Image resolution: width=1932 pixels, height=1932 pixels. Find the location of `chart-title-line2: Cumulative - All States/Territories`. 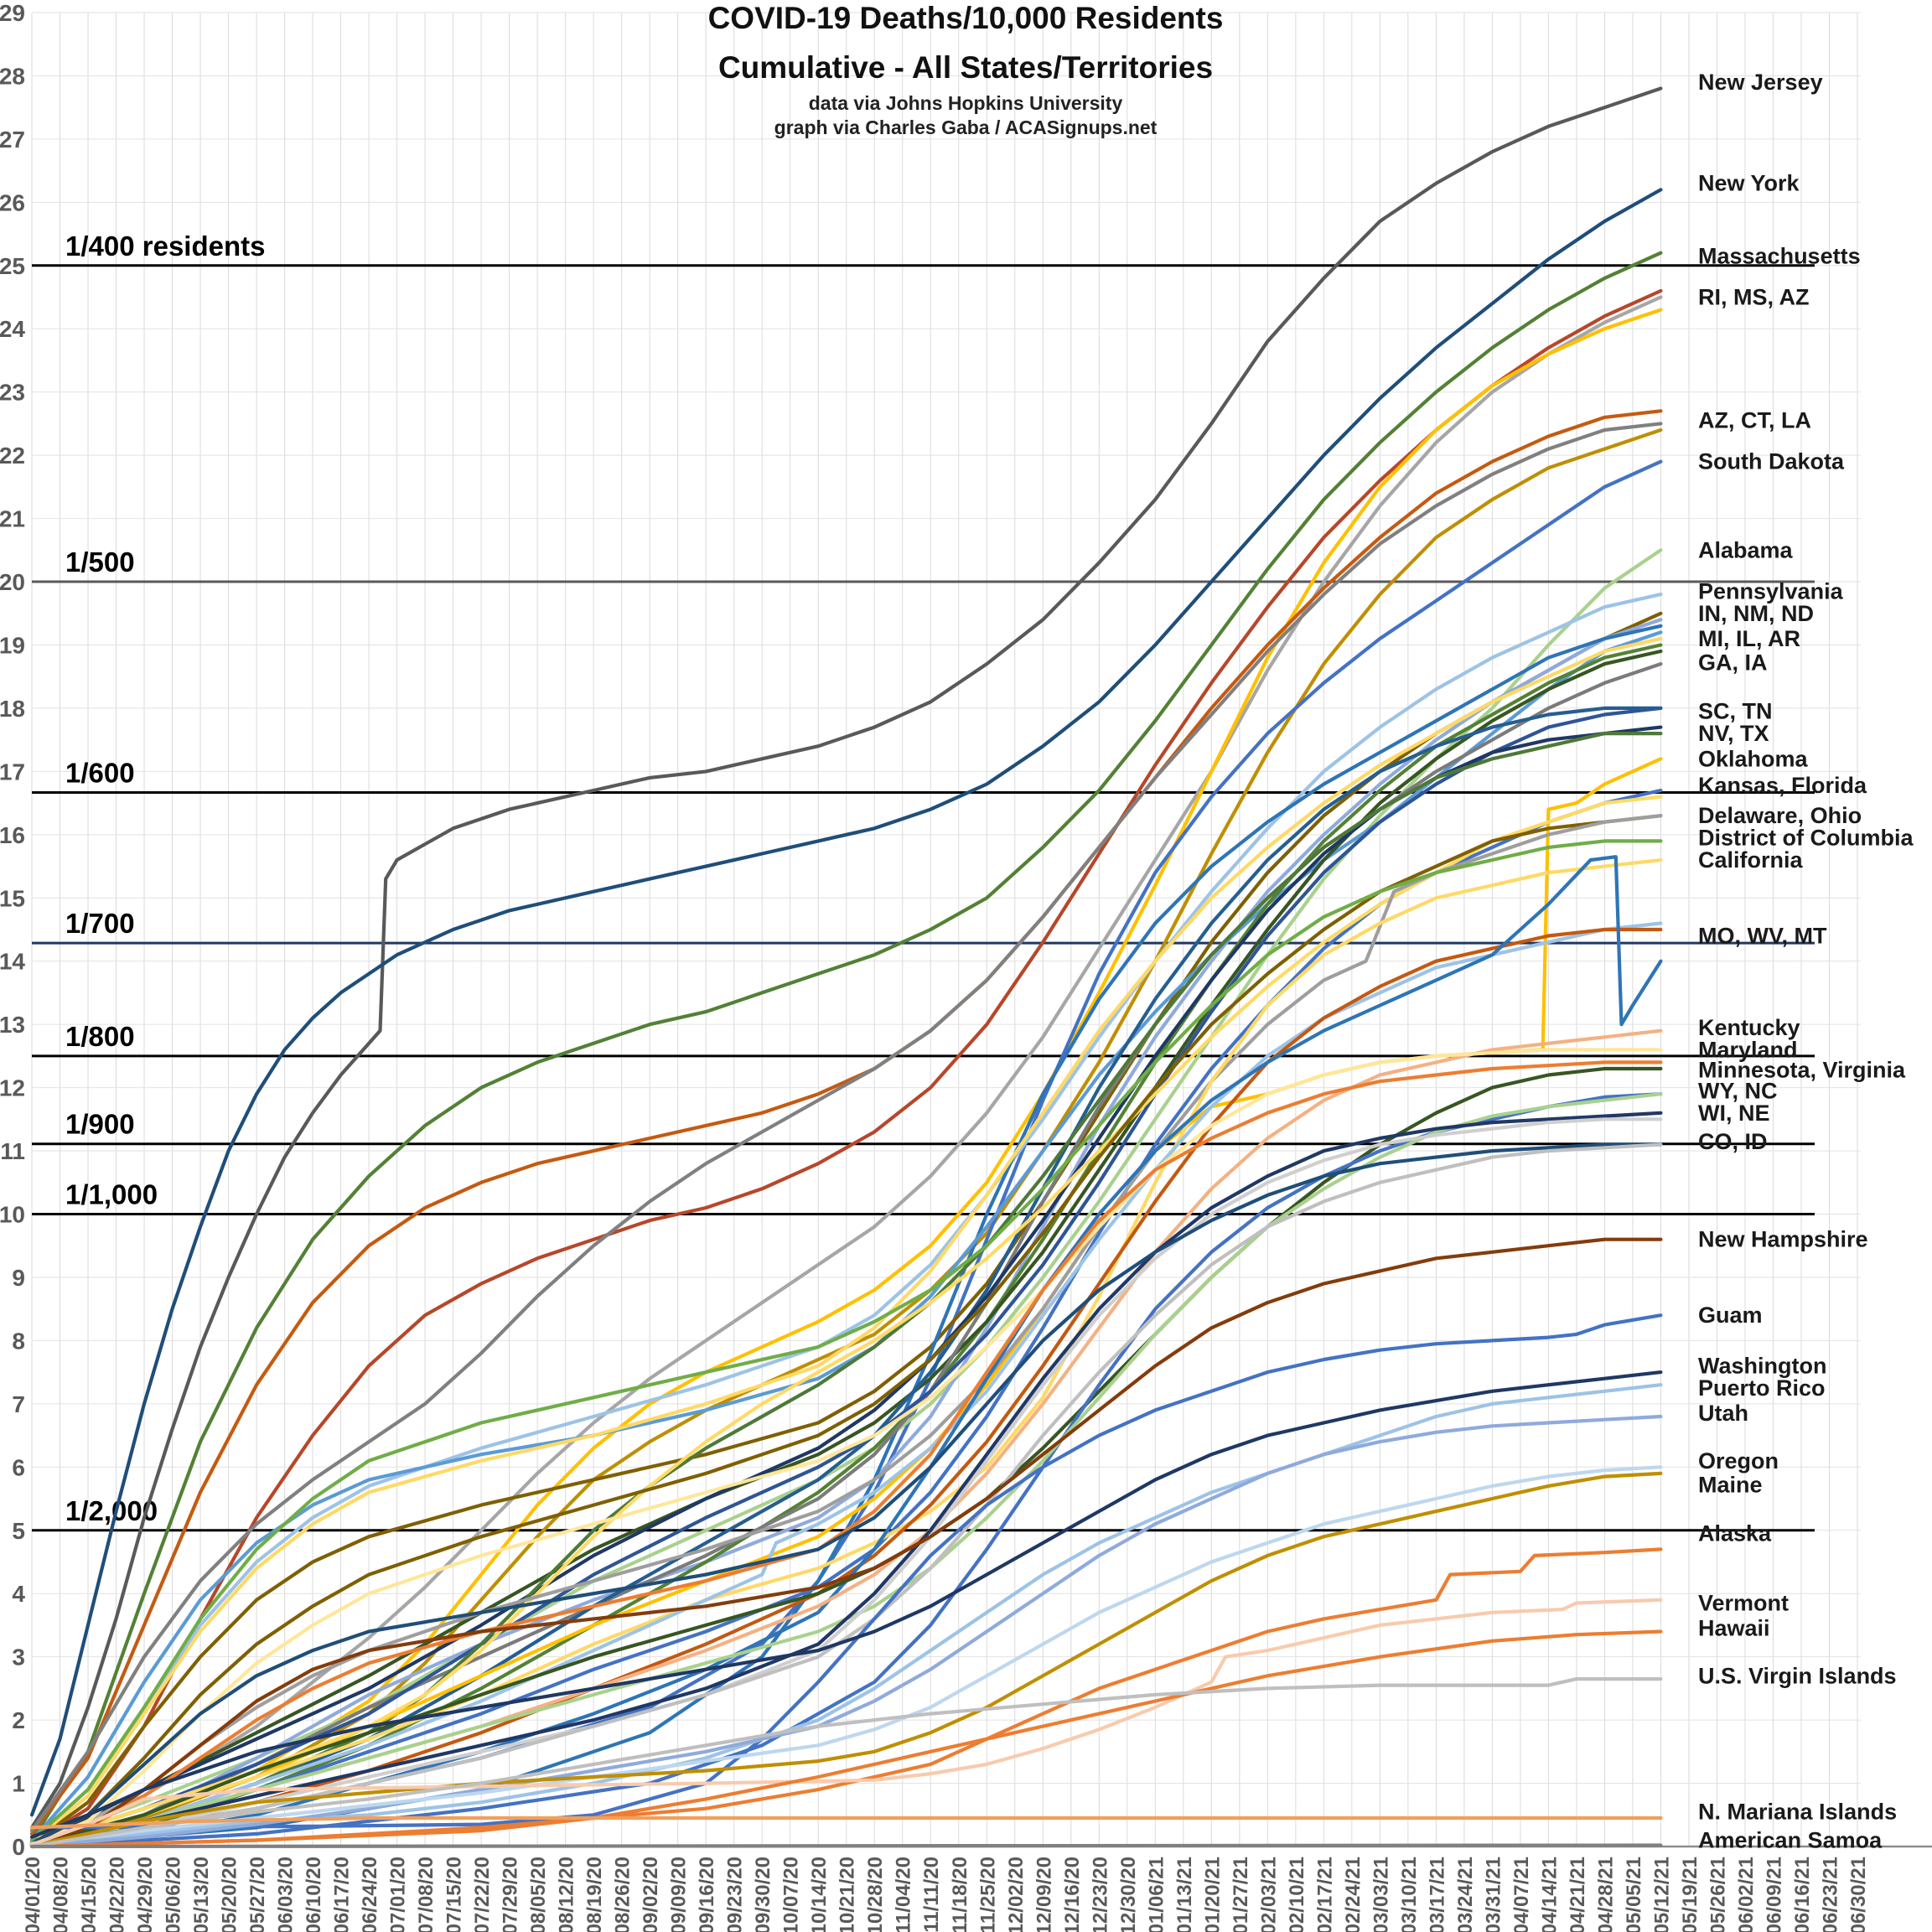

chart-title-line2: Cumulative - All States/Territories is located at coordinates (965, 67).